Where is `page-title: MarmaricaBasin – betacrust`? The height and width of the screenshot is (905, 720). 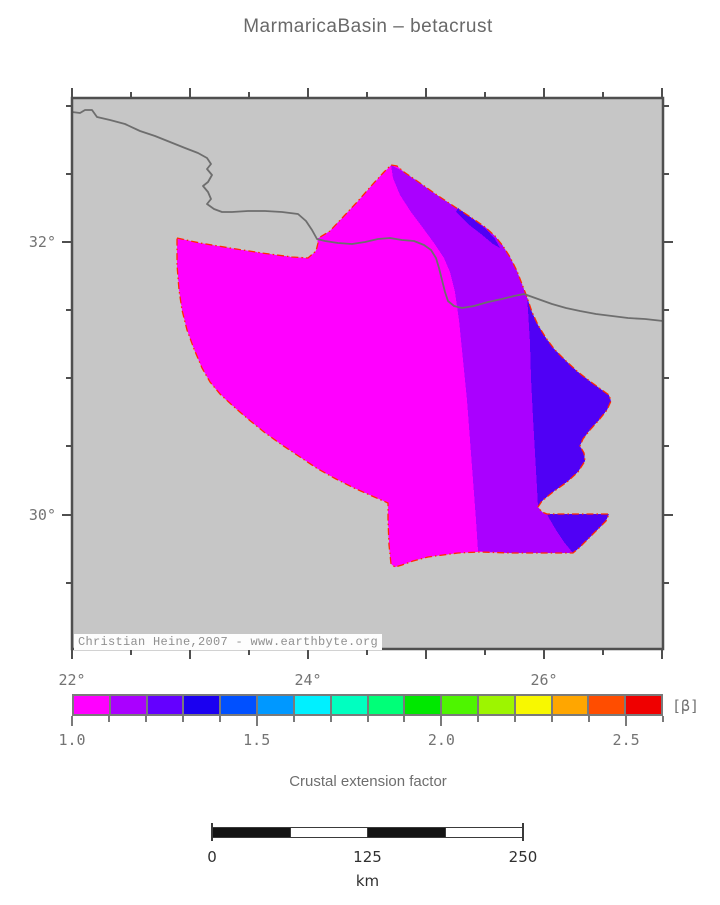
page-title: MarmaricaBasin – betacrust is located at coordinates (368, 26).